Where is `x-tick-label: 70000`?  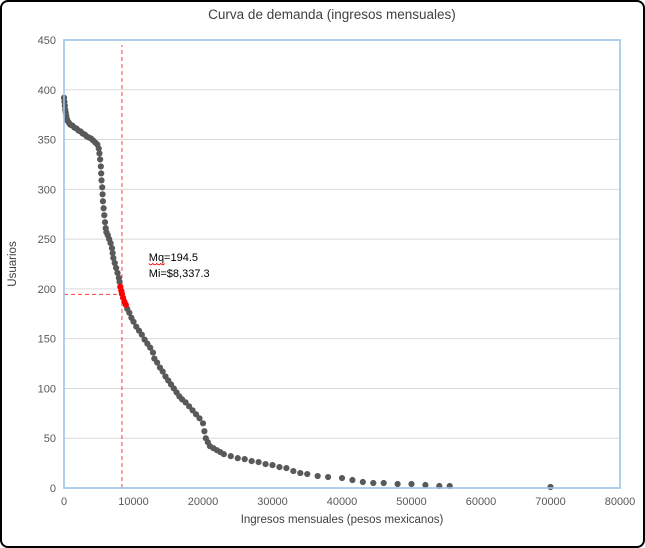 x-tick-label: 70000 is located at coordinates (550, 502).